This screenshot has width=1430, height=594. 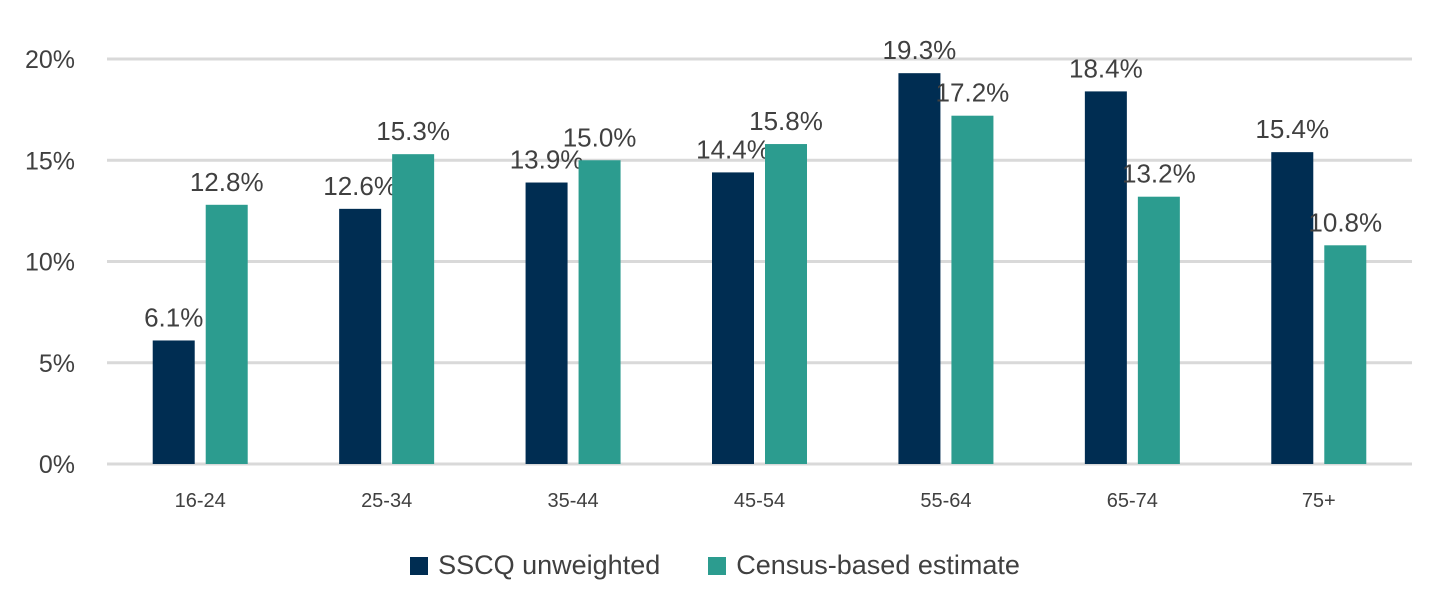 What do you see at coordinates (759, 501) in the screenshot?
I see `x-tick-label: 45-54` at bounding box center [759, 501].